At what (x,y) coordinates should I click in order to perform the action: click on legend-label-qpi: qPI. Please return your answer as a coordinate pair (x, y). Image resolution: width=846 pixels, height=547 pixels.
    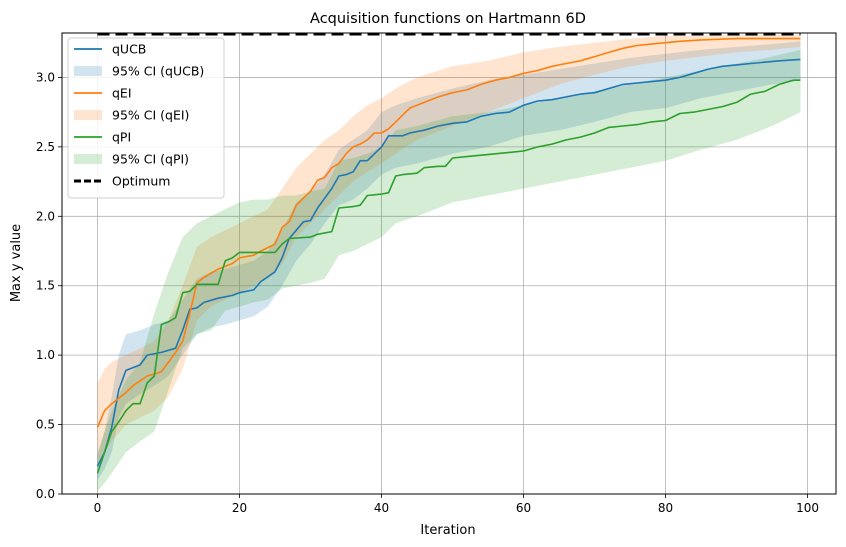
    Looking at the image, I should click on (121, 137).